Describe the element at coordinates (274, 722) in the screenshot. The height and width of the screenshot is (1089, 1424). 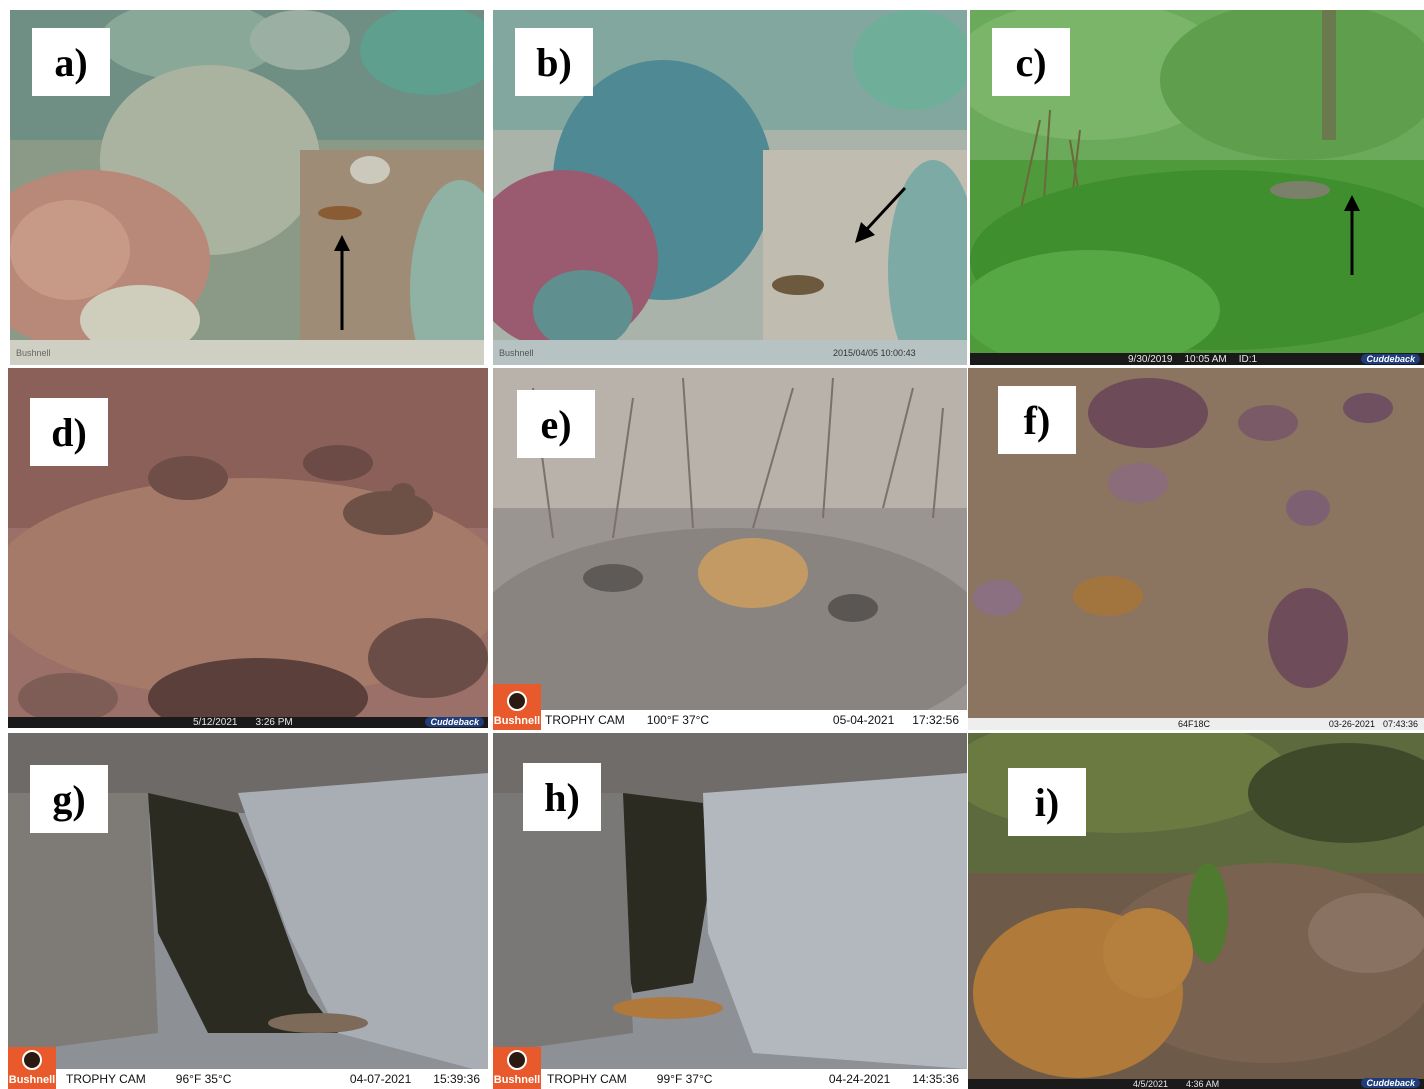
I see `strip-time: 3:26 PM` at that location.